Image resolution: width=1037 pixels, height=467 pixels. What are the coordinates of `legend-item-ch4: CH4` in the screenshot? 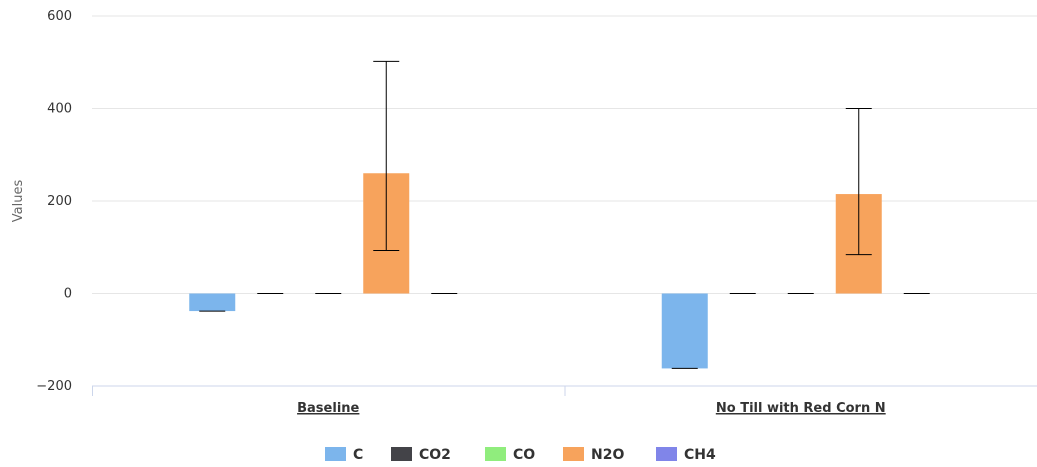 It's located at (686, 455).